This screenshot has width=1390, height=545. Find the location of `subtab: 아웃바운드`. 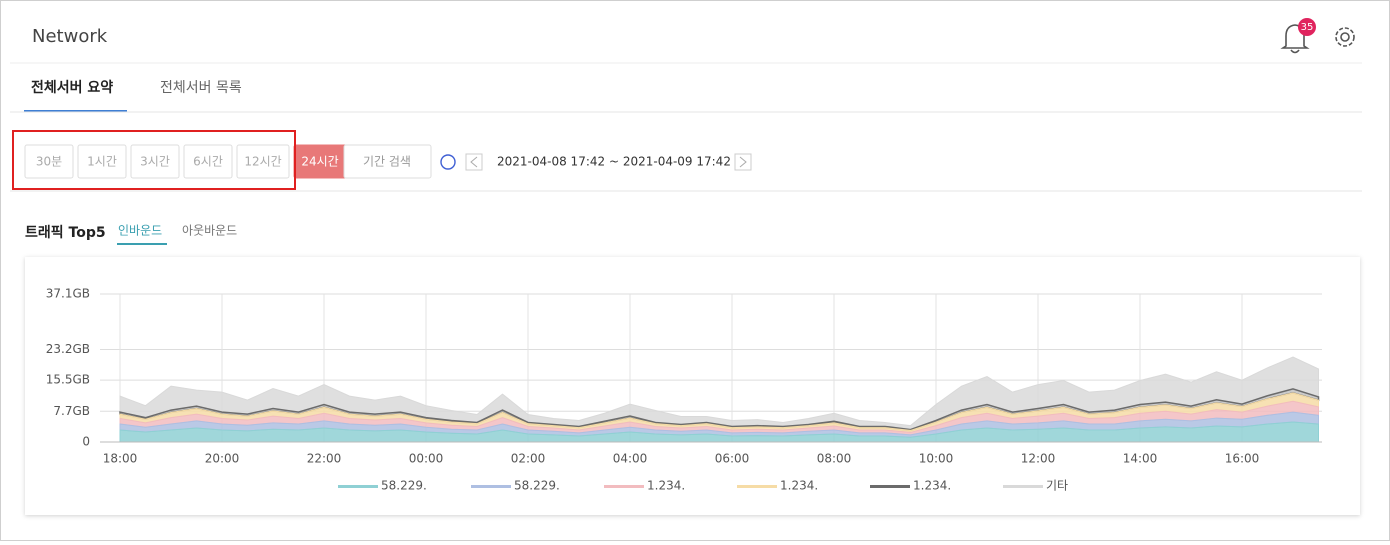

subtab: 아웃바운드 is located at coordinates (209, 231).